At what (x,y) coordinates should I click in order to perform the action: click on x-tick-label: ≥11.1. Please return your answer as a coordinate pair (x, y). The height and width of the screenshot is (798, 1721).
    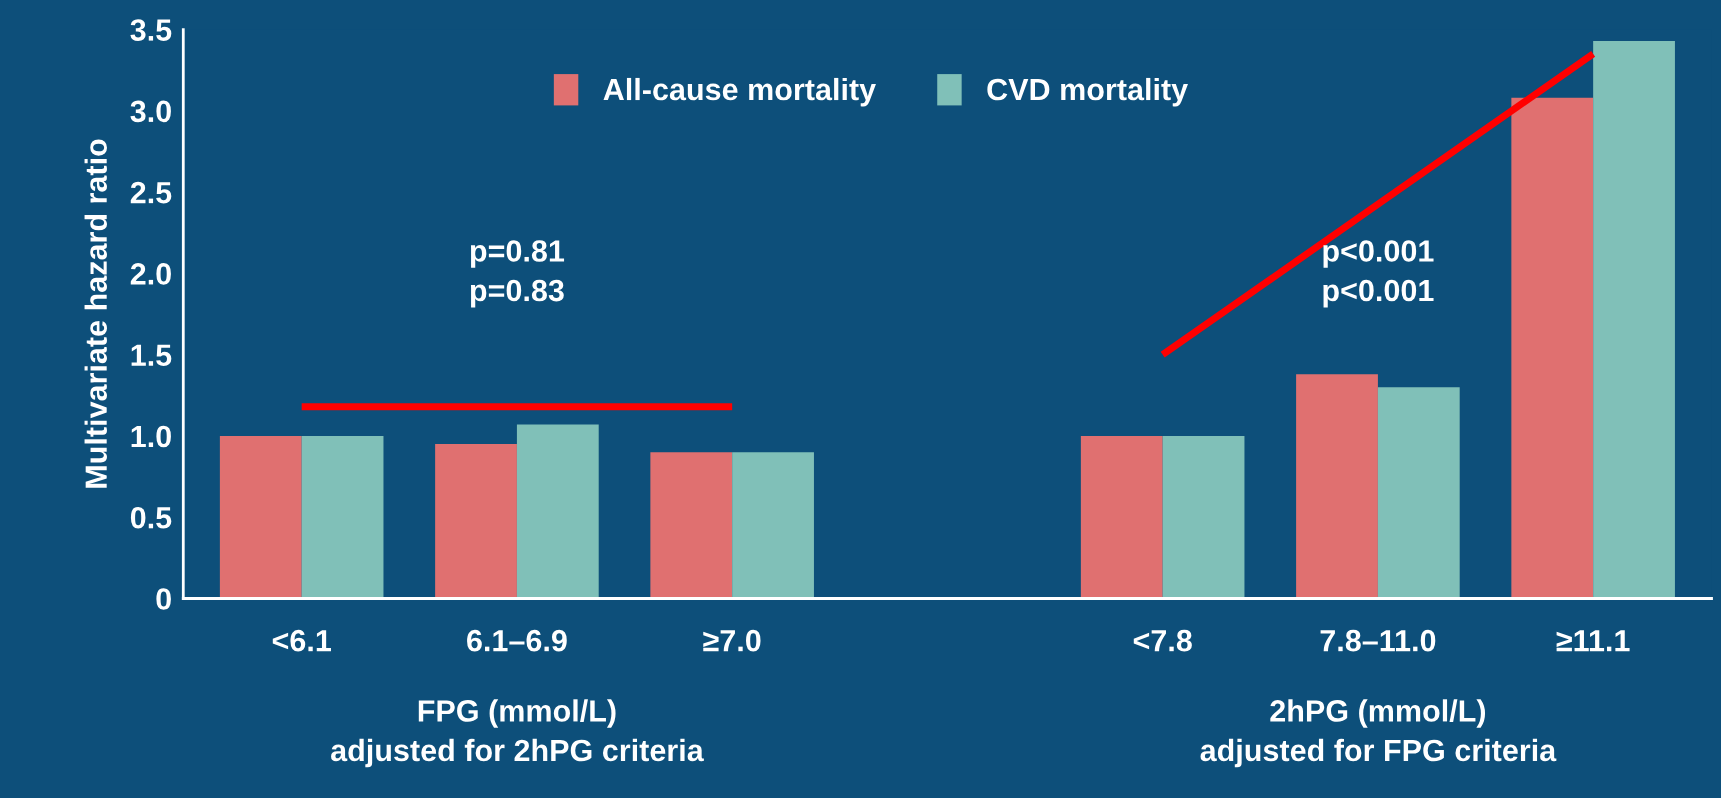
    Looking at the image, I should click on (1593, 641).